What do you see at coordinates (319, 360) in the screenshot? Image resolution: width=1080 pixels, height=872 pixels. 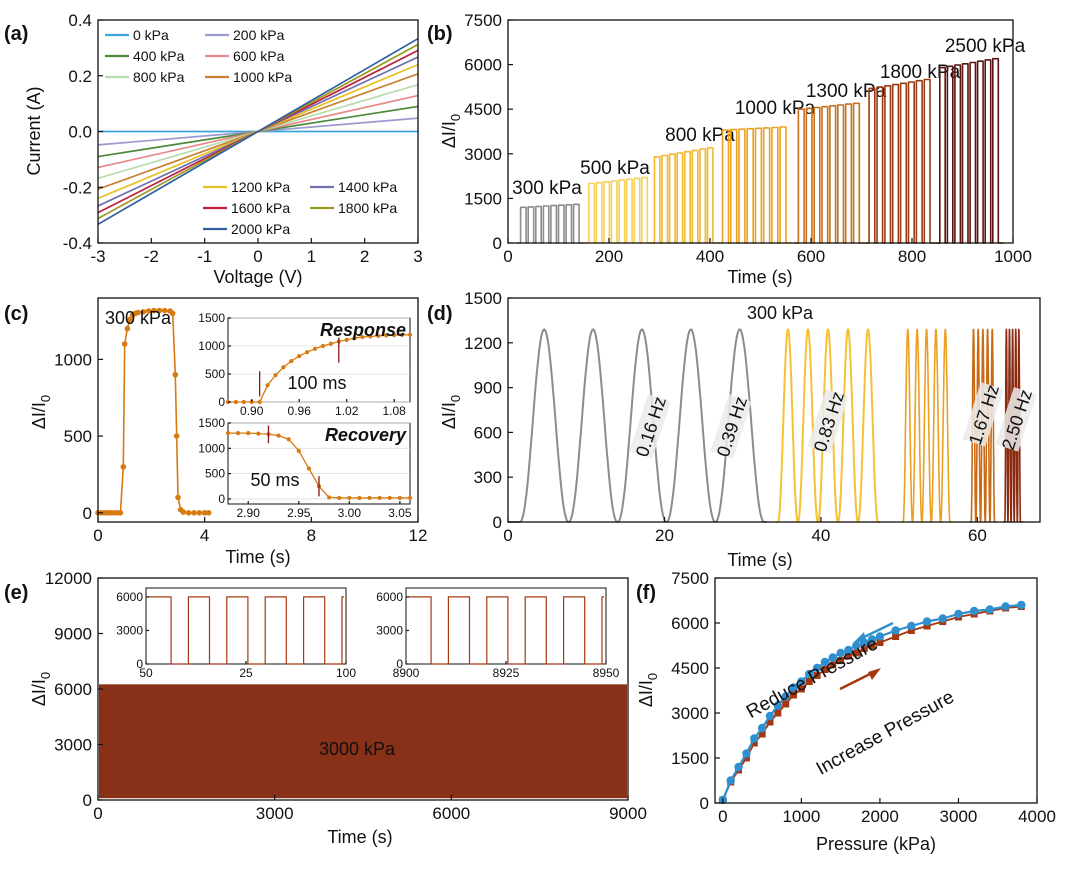 I see `inset-frame` at bounding box center [319, 360].